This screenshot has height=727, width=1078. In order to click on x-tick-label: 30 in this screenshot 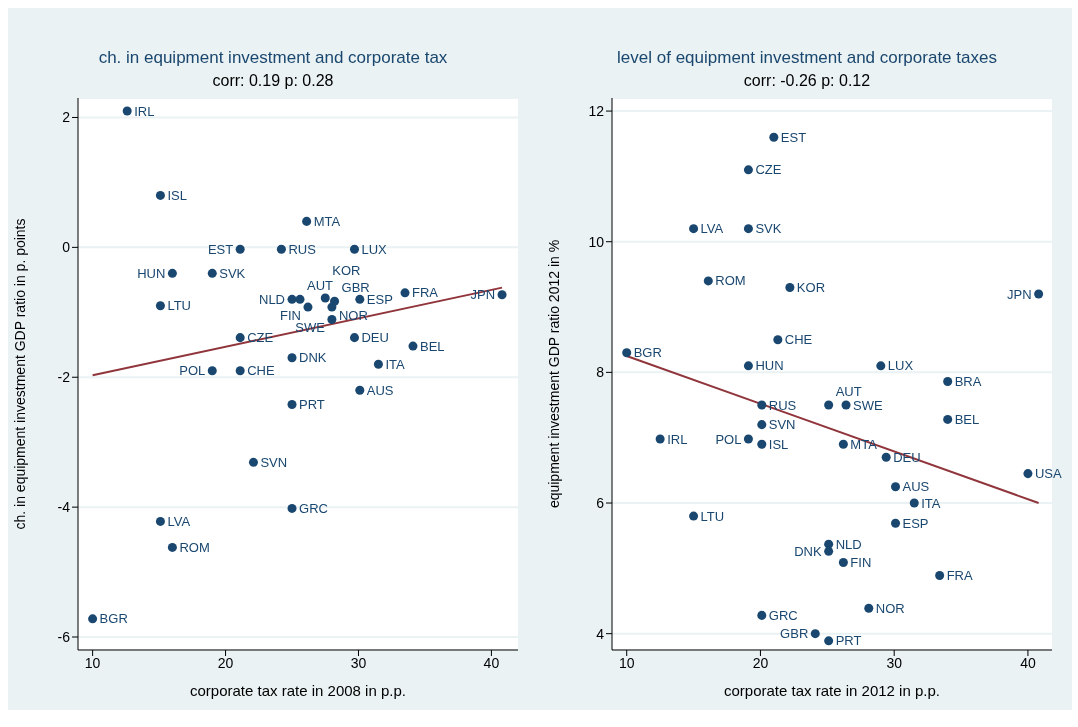, I will do `click(358, 662)`.